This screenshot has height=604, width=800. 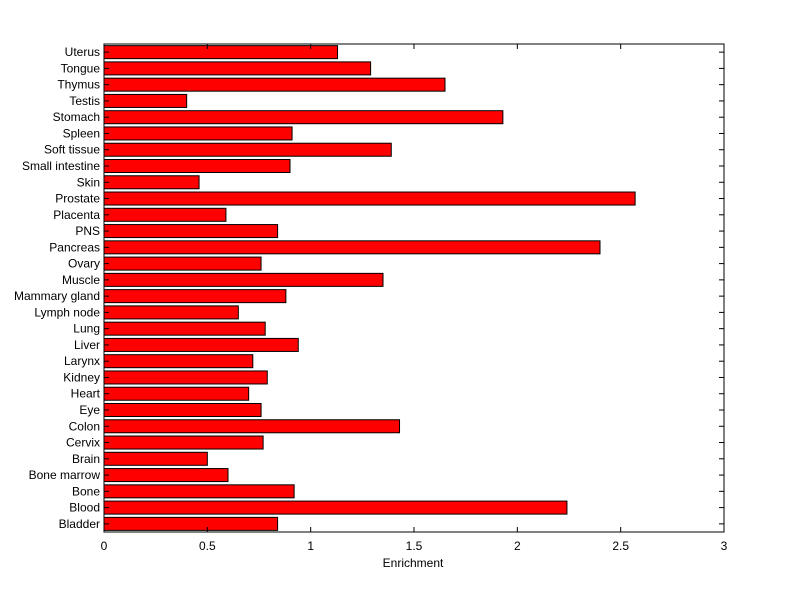 What do you see at coordinates (517, 546) in the screenshot?
I see `x-tick-label: 2` at bounding box center [517, 546].